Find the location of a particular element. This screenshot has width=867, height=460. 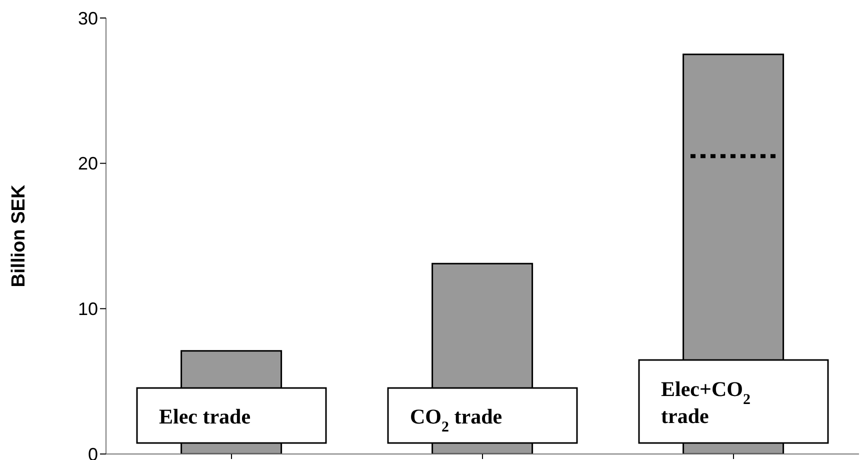

y-tick-label: 10 is located at coordinates (88, 309).